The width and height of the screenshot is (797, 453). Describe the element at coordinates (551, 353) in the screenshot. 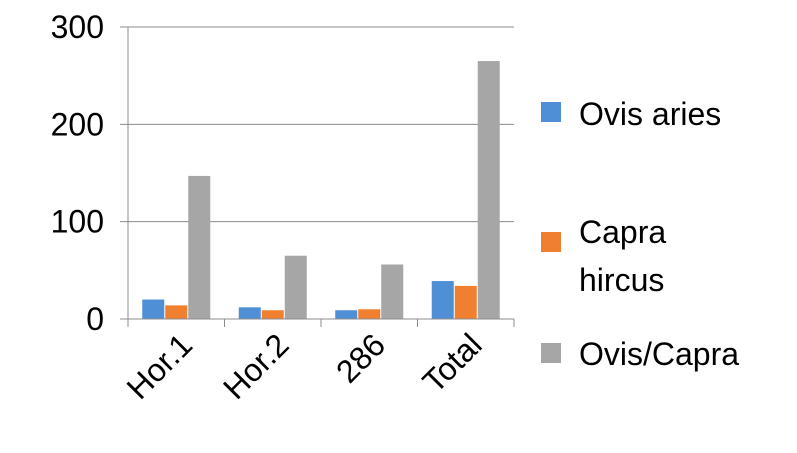

I see `legend-swatch-ovis-capra` at that location.